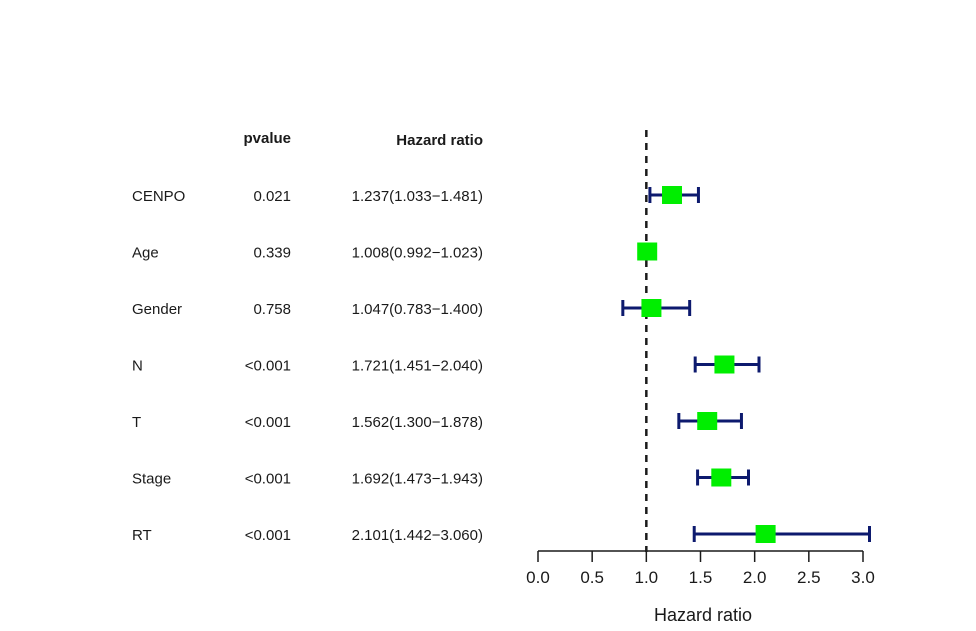  I want to click on row-label: T, so click(136, 422).